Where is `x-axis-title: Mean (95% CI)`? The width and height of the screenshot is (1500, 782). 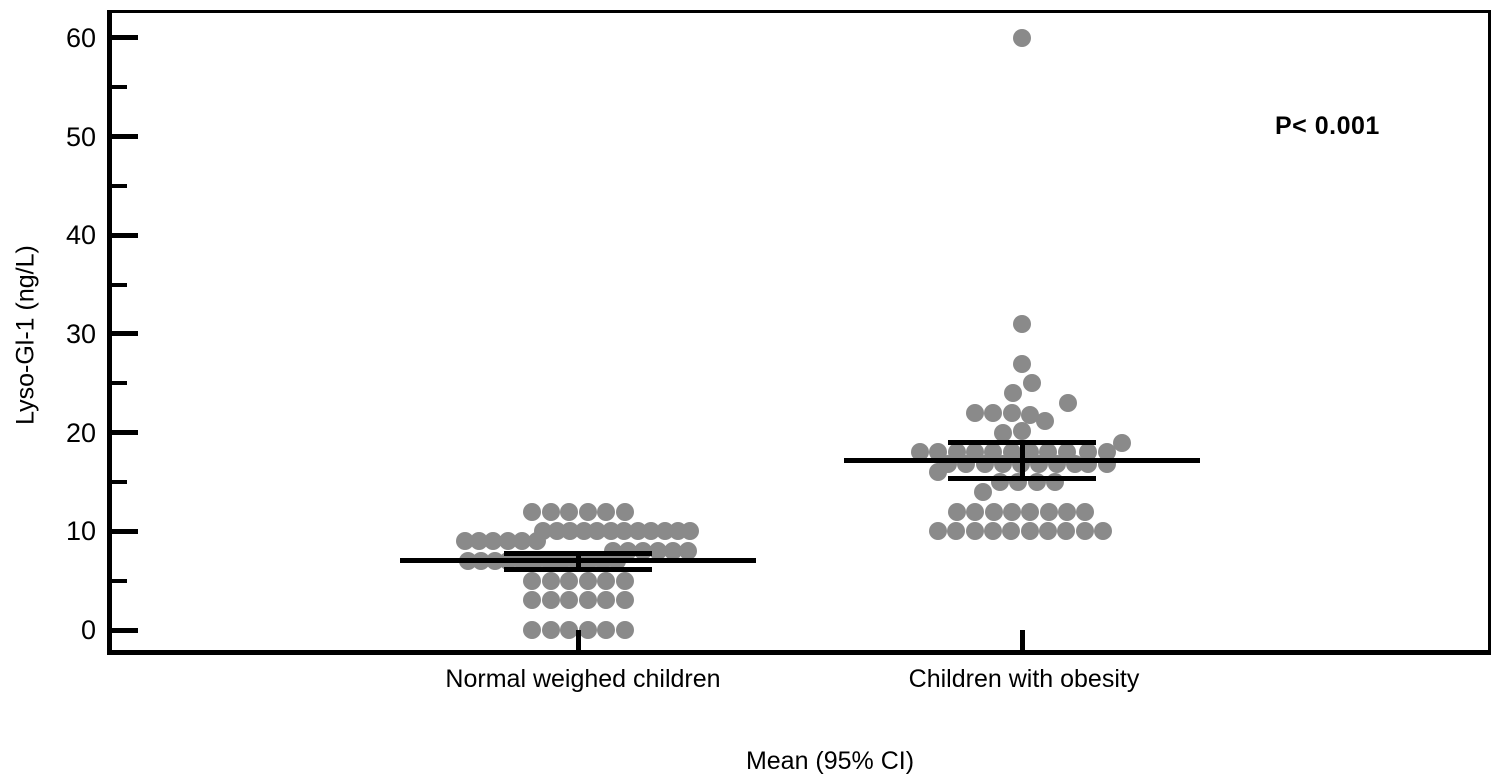
x-axis-title: Mean (95% CI) is located at coordinates (830, 761).